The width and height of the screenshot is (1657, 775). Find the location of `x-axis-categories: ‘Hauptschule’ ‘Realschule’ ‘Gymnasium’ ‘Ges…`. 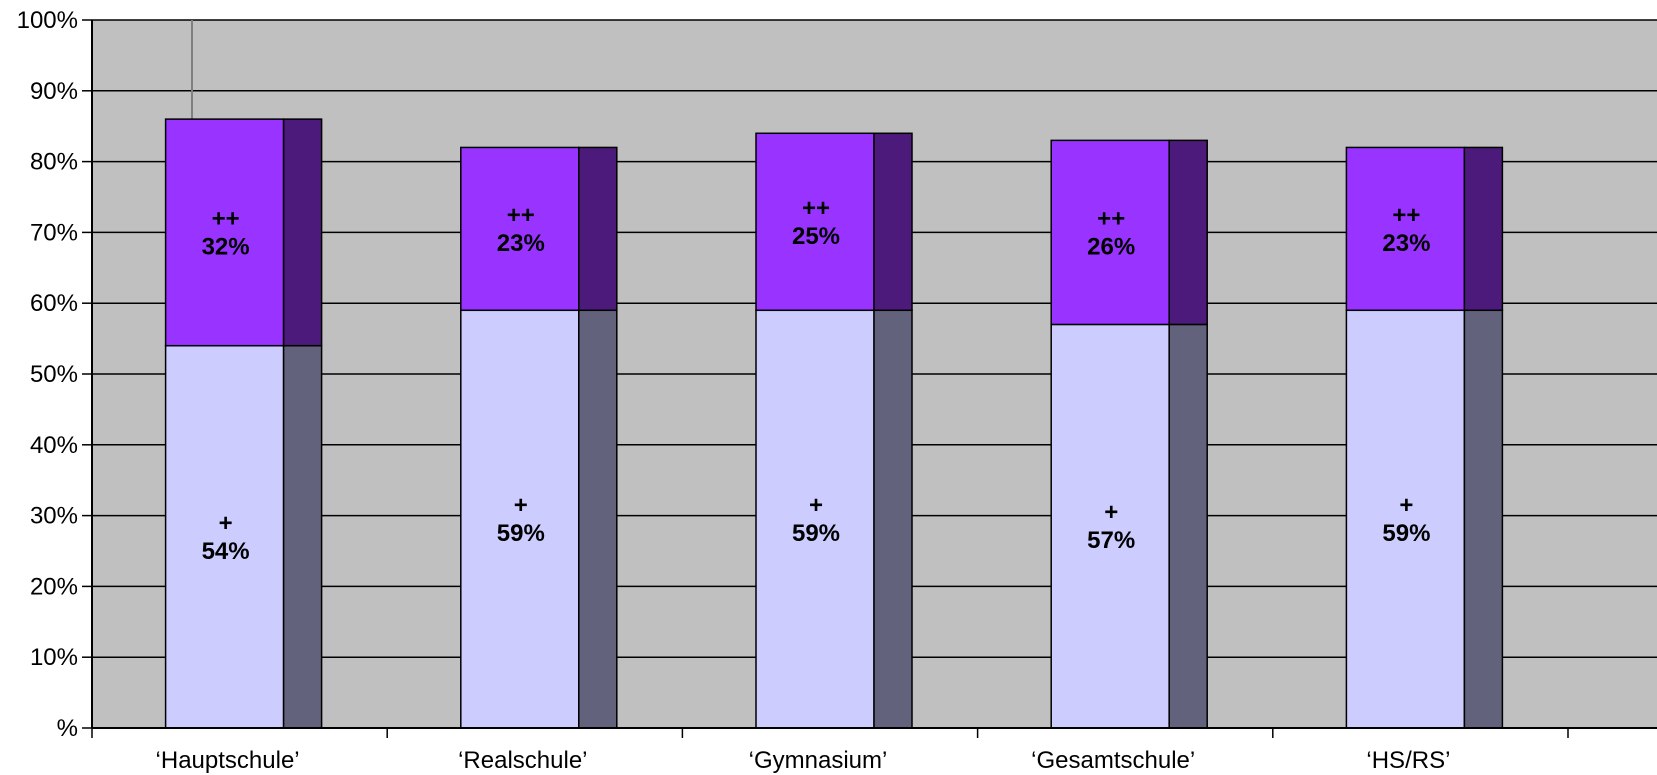

x-axis-categories: ‘Hauptschule’ ‘Realschule’ ‘Gymnasium’ ‘Ges… is located at coordinates (803, 760).